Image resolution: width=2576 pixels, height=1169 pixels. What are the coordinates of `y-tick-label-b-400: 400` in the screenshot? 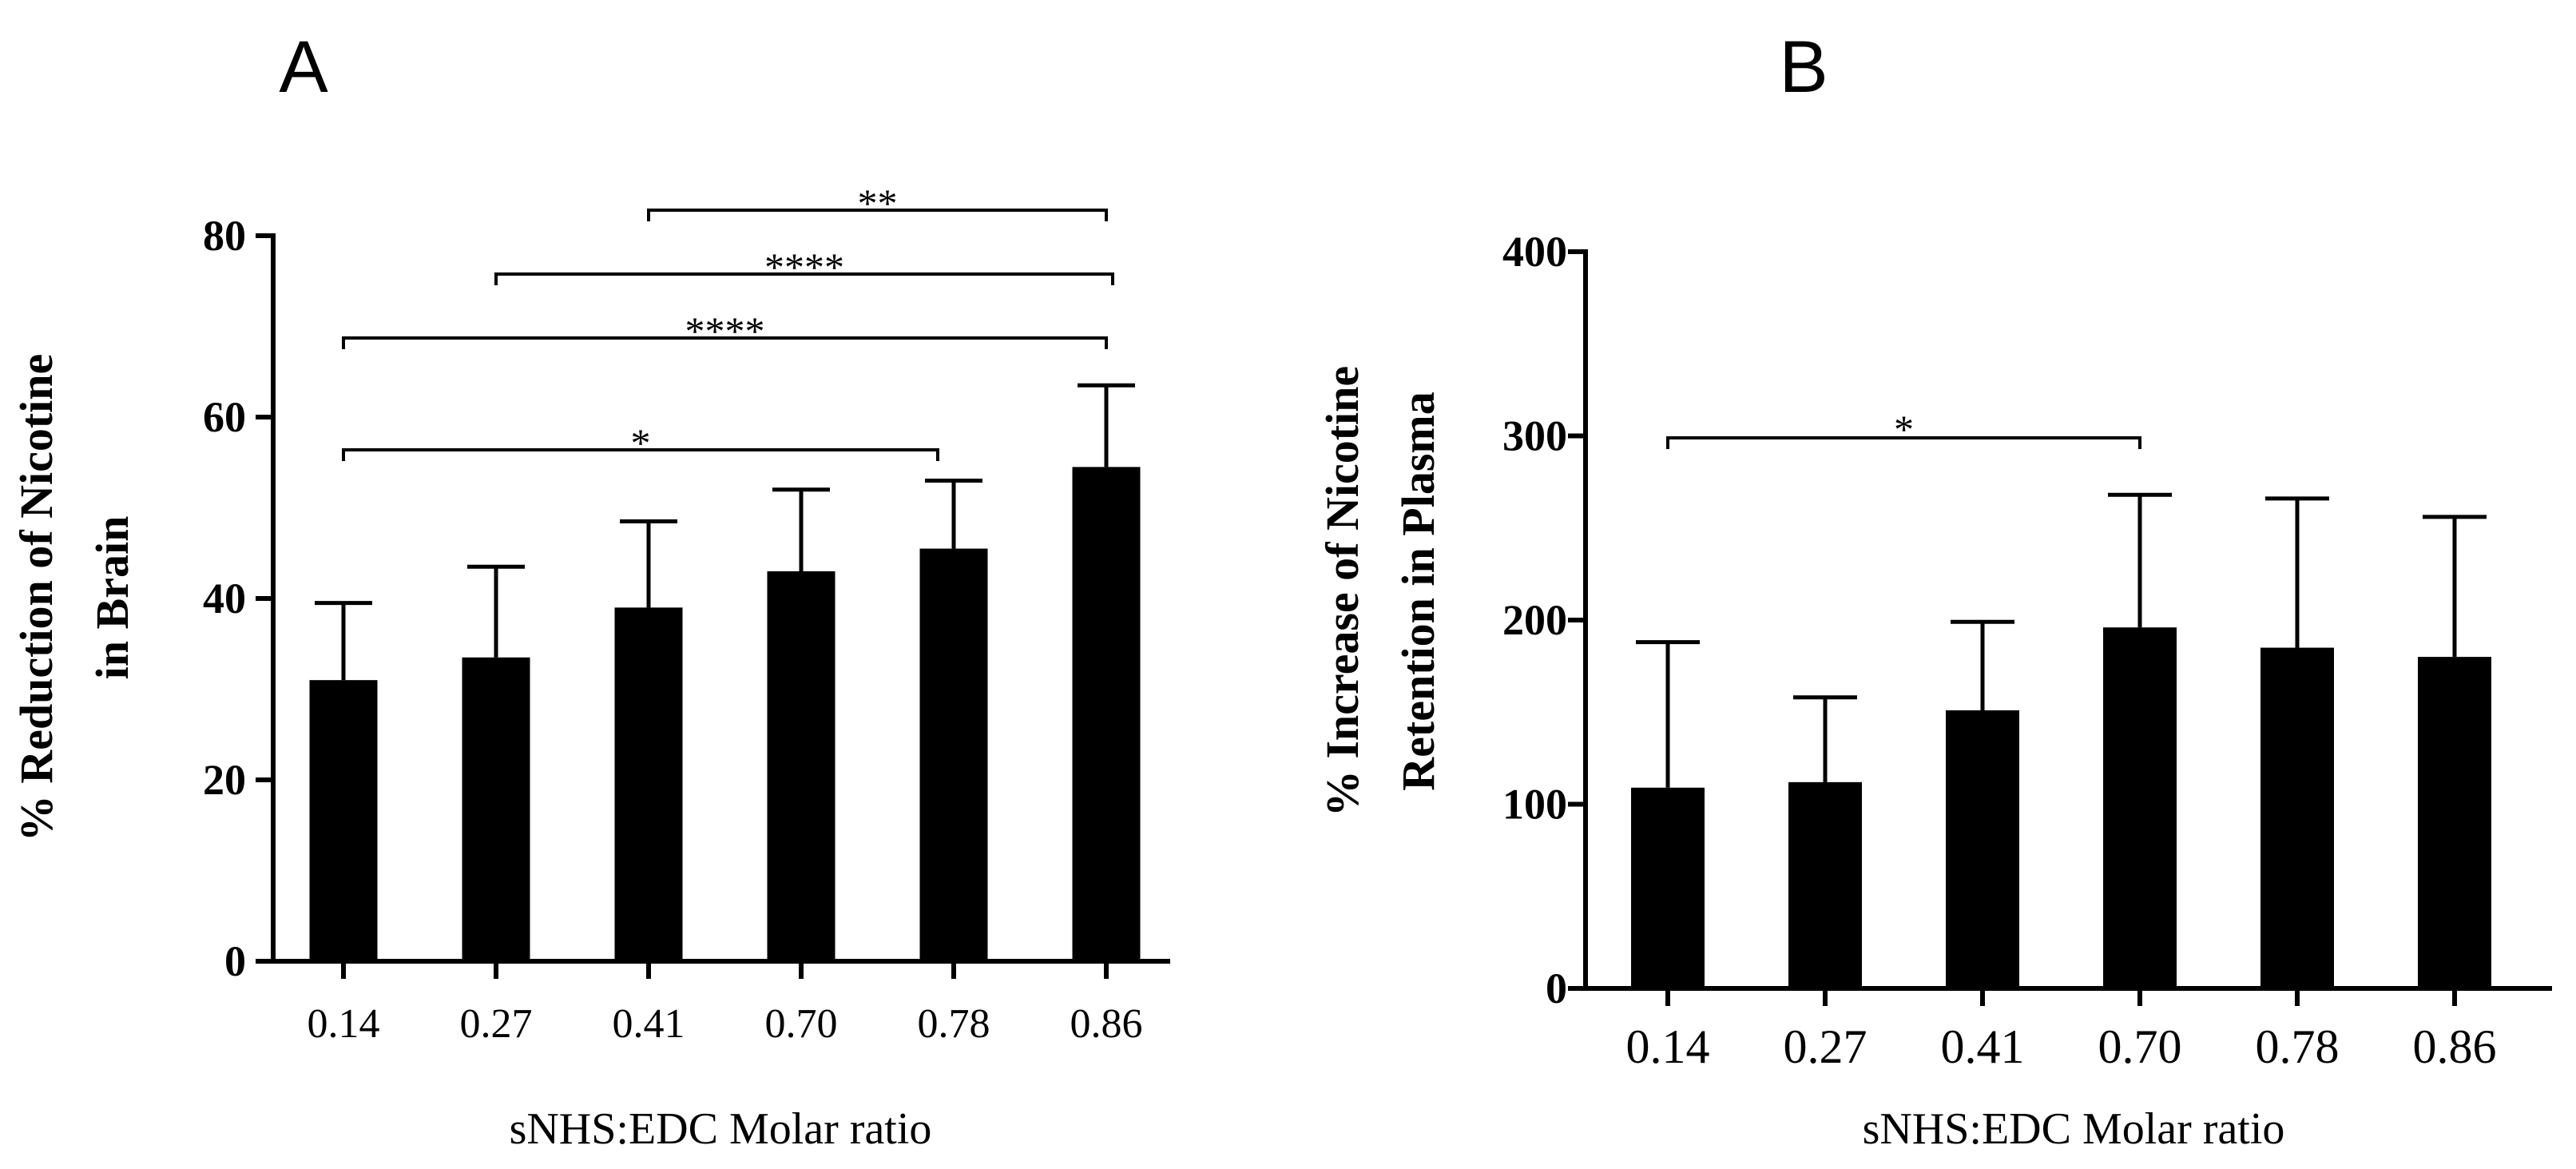 It's located at (1535, 252).